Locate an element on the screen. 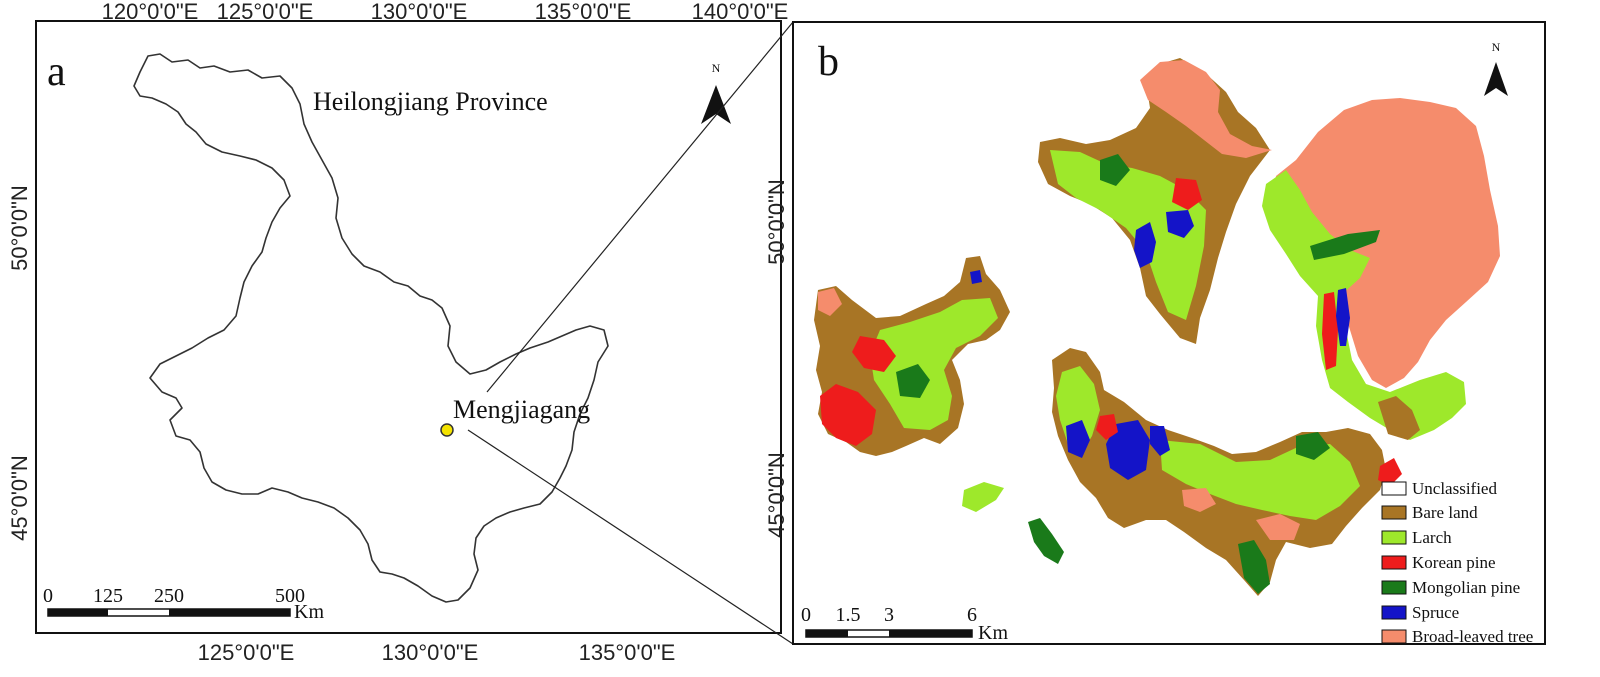  site-marker is located at coordinates (447, 430).